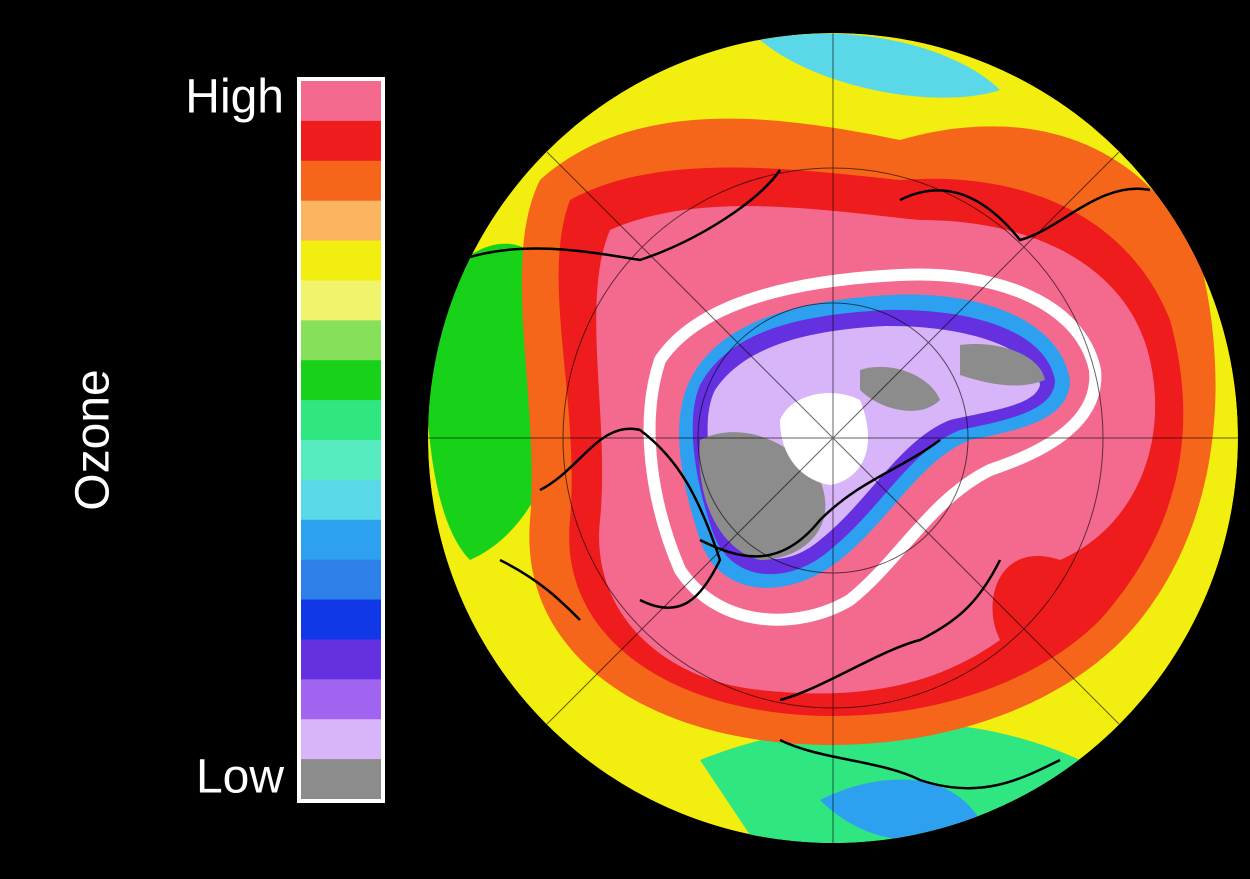 Image resolution: width=1250 pixels, height=879 pixels. What do you see at coordinates (880, 65) in the screenshot?
I see `zone-cyan-north` at bounding box center [880, 65].